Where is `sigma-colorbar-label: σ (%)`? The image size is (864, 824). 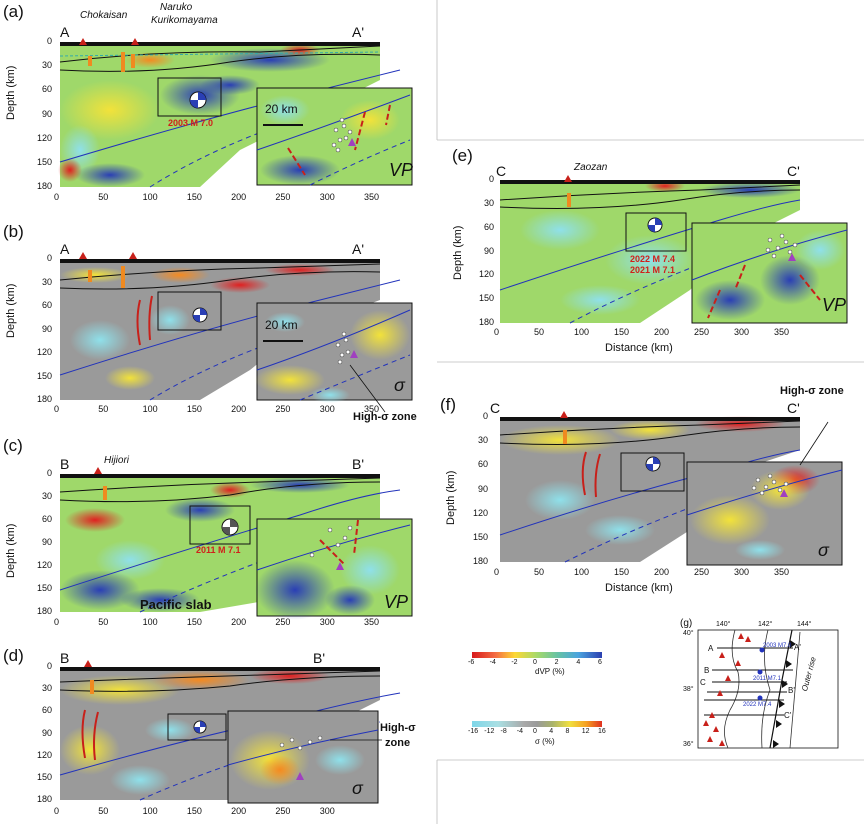 sigma-colorbar-label: σ (%) is located at coordinates (545, 741).